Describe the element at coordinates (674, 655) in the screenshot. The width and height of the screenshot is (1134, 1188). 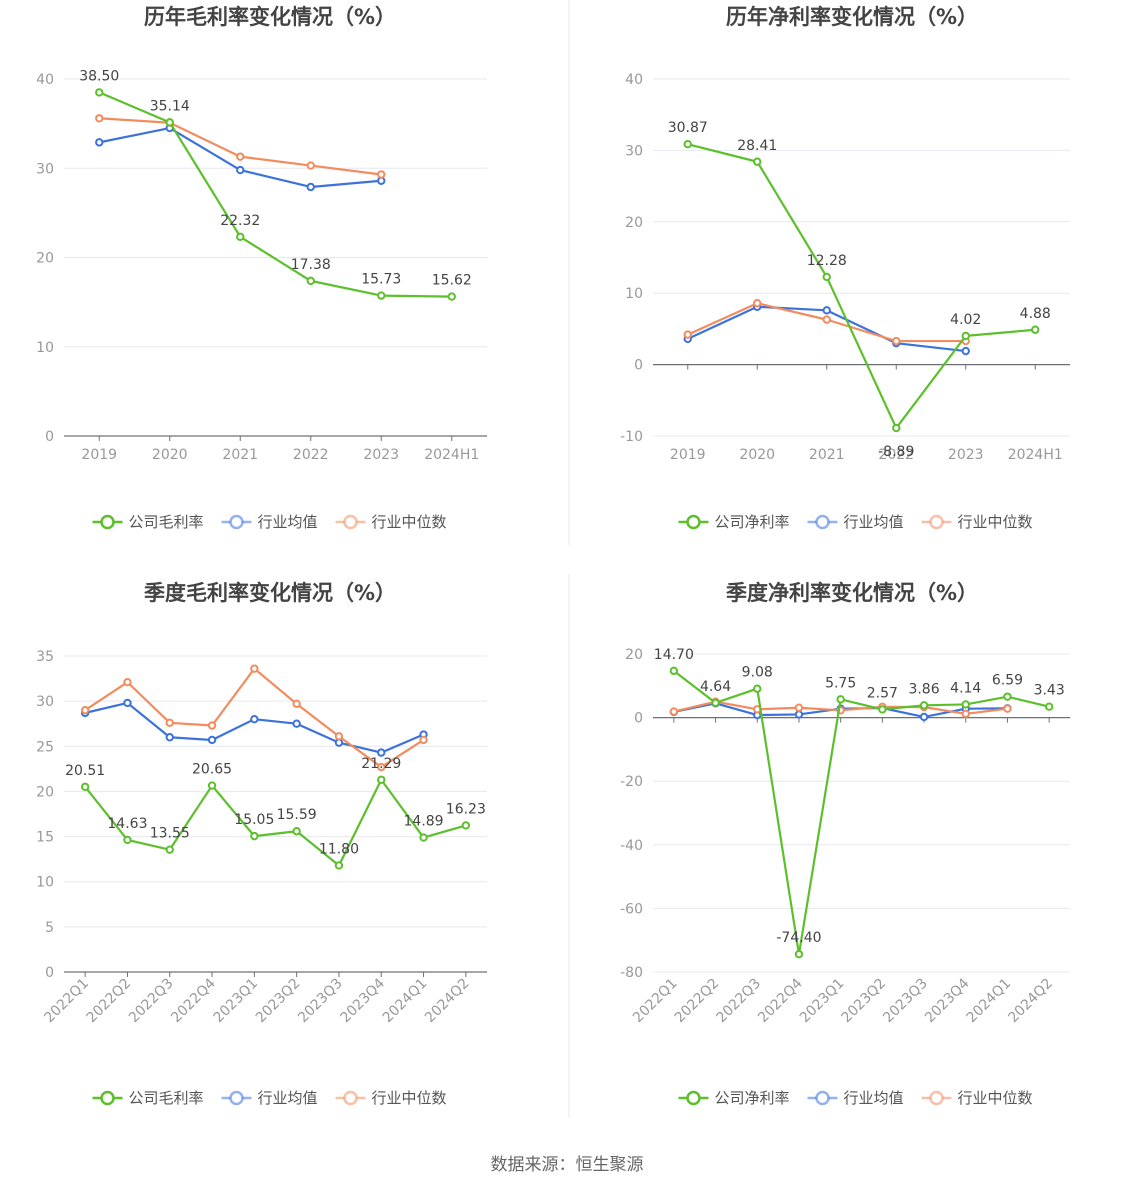
I see `data-label: 14.70` at that location.